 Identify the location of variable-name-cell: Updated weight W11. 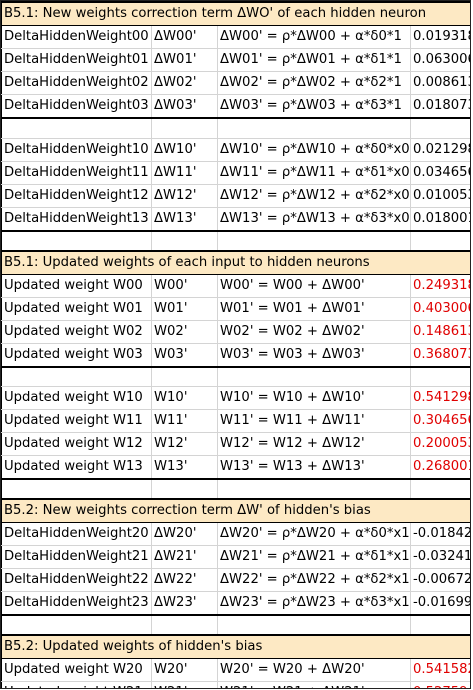
(76, 421).